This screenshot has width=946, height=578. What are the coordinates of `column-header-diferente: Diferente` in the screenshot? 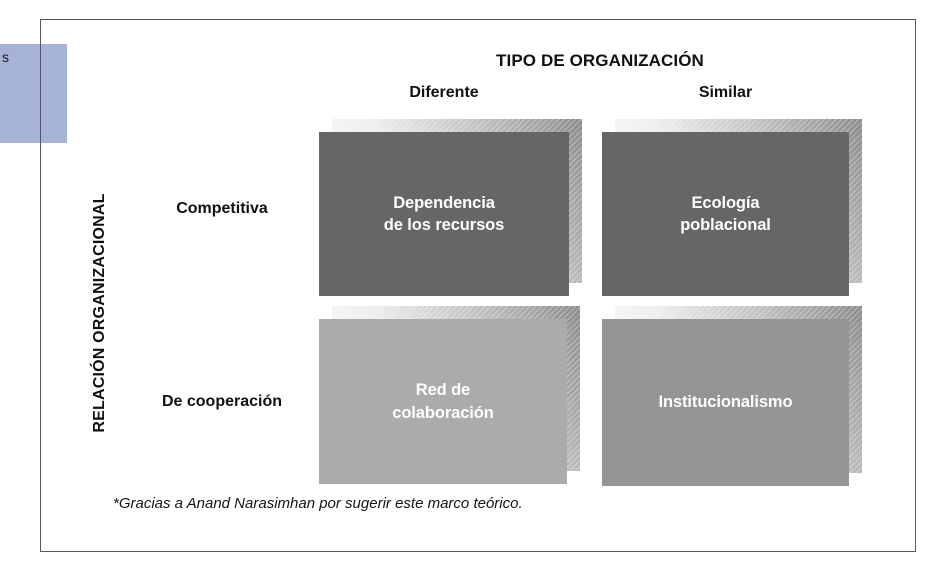 It's located at (444, 92).